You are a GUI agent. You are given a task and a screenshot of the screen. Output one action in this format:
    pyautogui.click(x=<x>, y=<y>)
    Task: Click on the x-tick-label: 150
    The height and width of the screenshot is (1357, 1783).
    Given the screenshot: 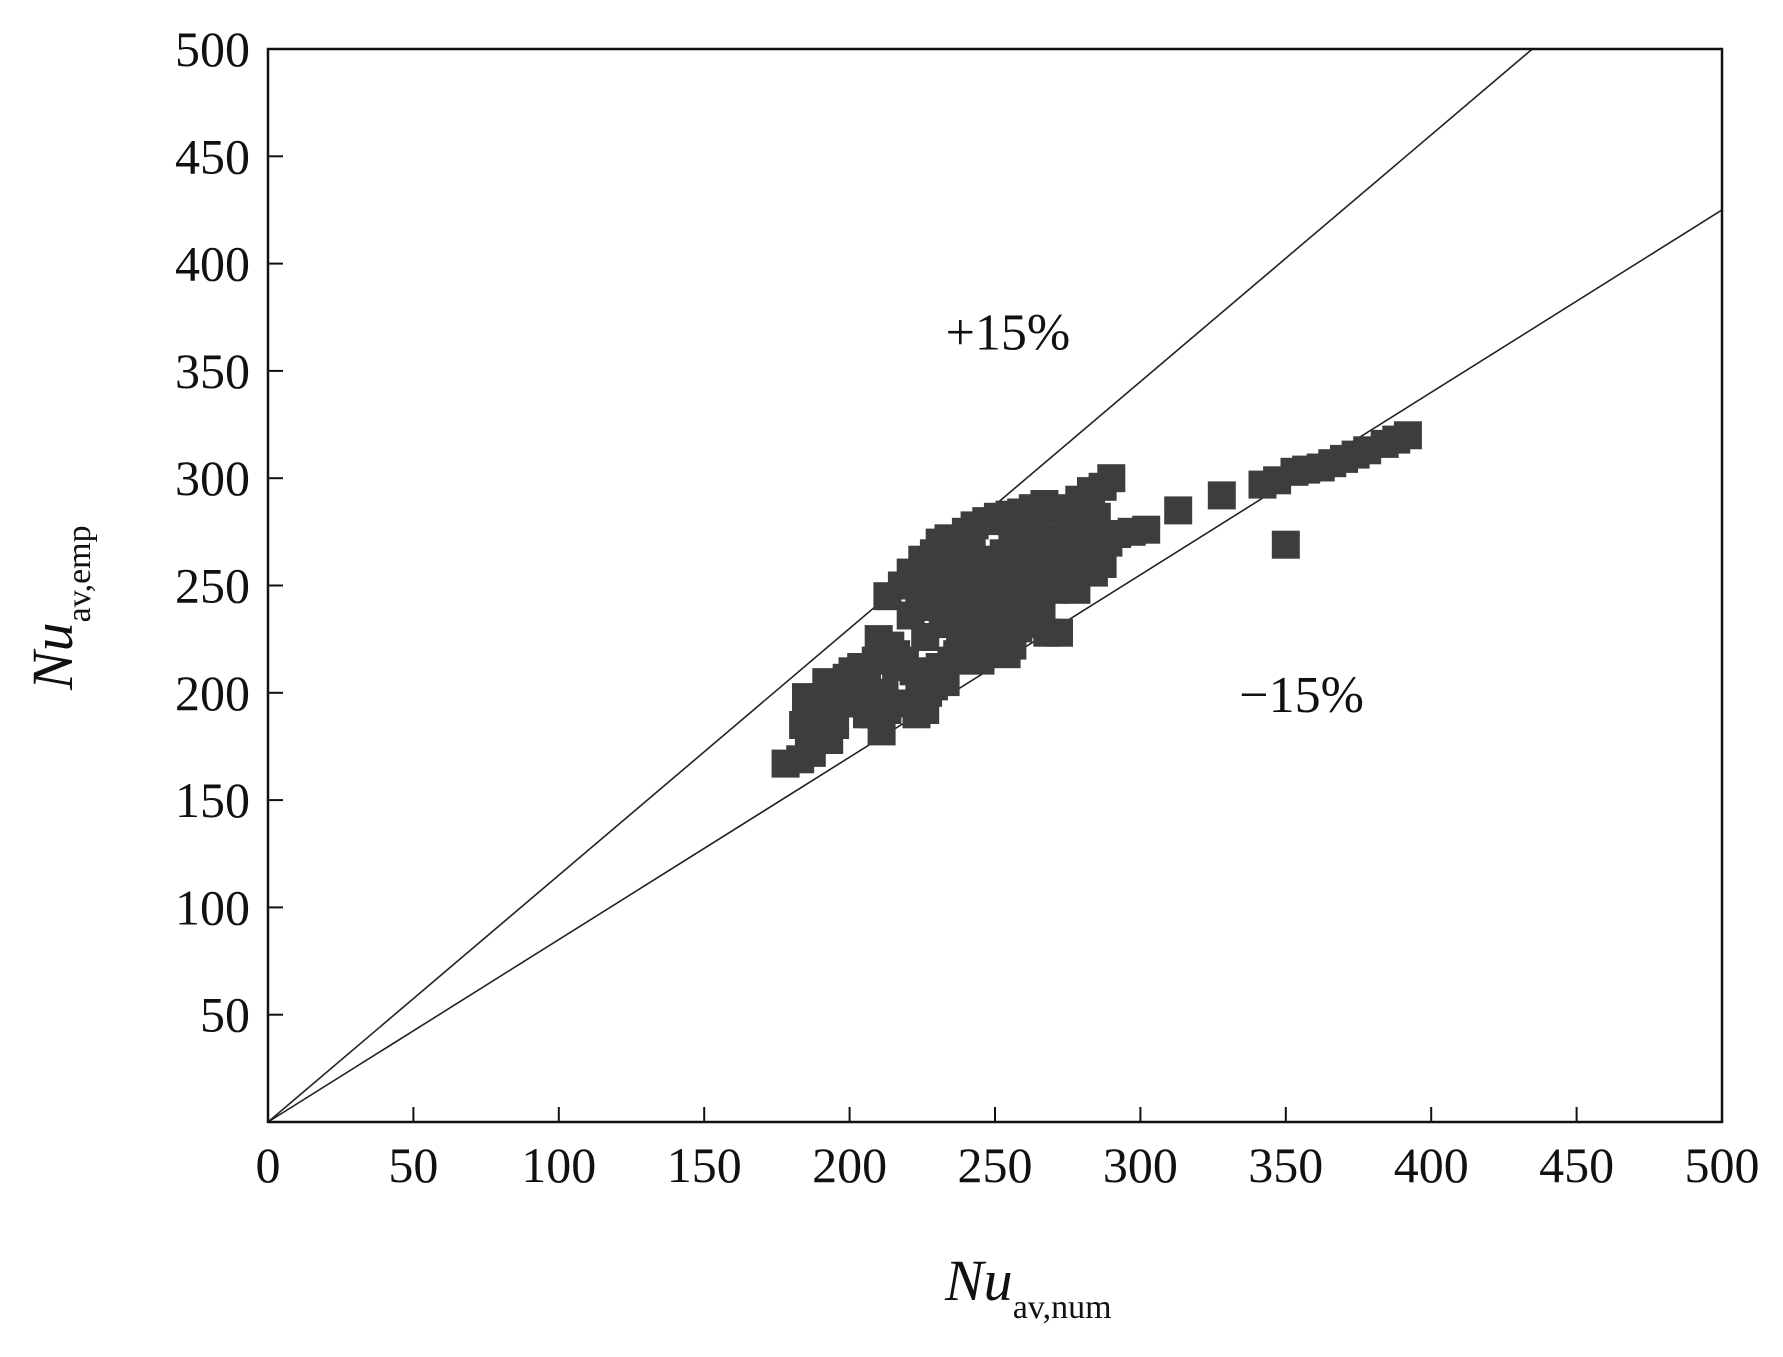 What is the action you would take?
    pyautogui.click(x=704, y=1165)
    